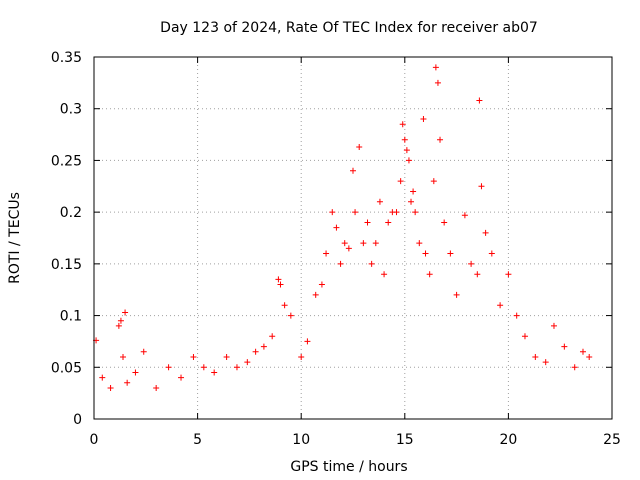 The image size is (640, 480). Describe the element at coordinates (348, 467) in the screenshot. I see `x-axis-label: GPS time / hours` at that location.